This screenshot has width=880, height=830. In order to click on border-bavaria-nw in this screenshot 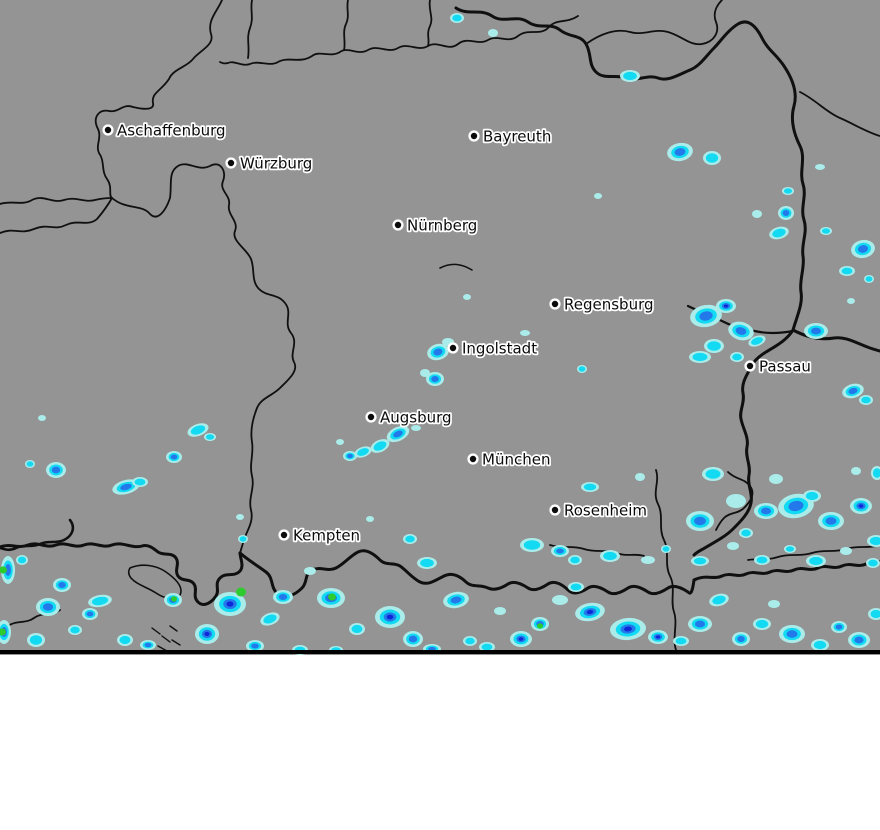, I will do `click(158, 99)`.